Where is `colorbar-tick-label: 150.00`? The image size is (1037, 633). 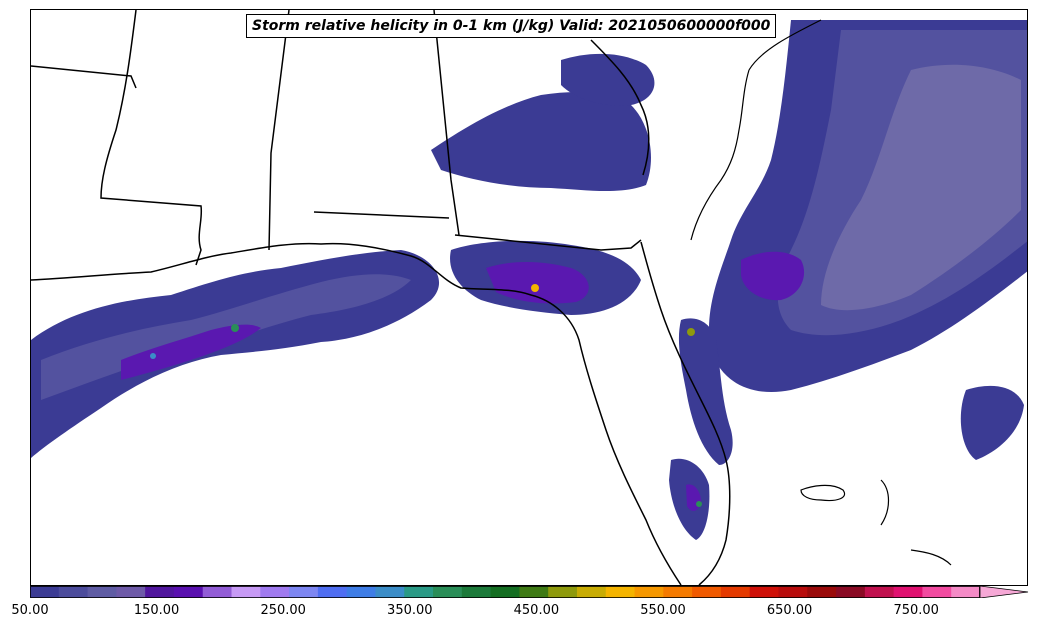 colorbar-tick-label: 150.00 is located at coordinates (156, 610).